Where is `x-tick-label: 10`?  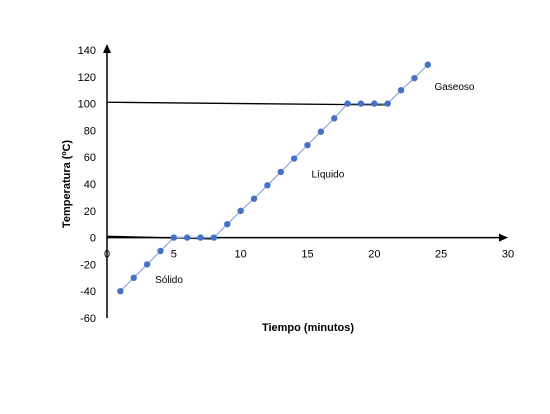
x-tick-label: 10 is located at coordinates (241, 255).